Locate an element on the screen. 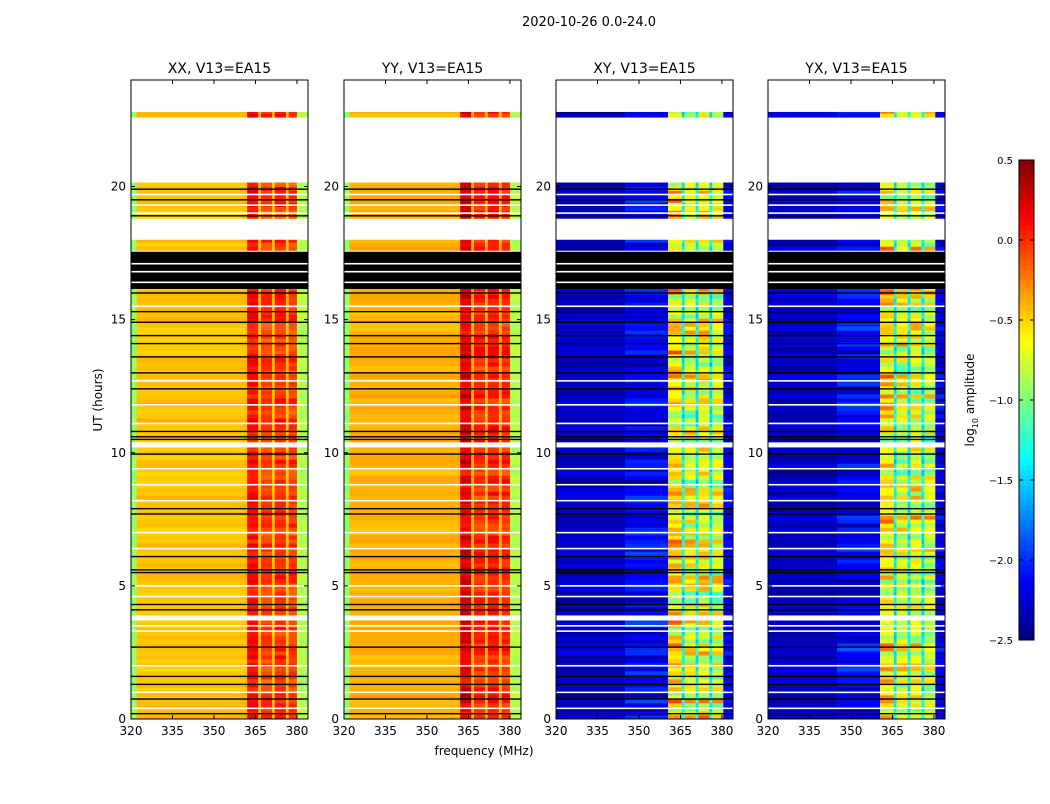  flag-line-white is located at coordinates (432, 485).